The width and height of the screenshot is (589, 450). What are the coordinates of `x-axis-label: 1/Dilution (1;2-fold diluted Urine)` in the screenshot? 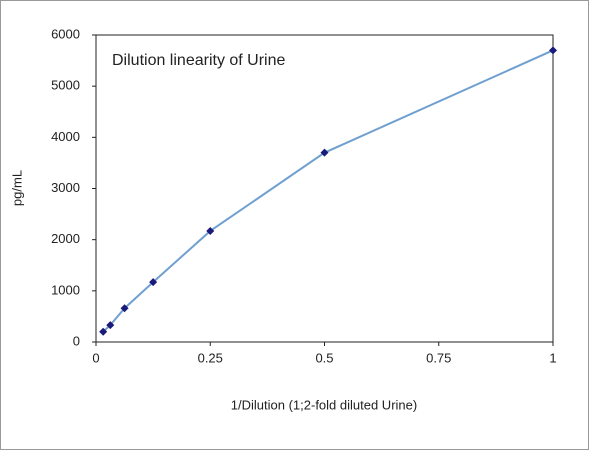 It's located at (324, 404).